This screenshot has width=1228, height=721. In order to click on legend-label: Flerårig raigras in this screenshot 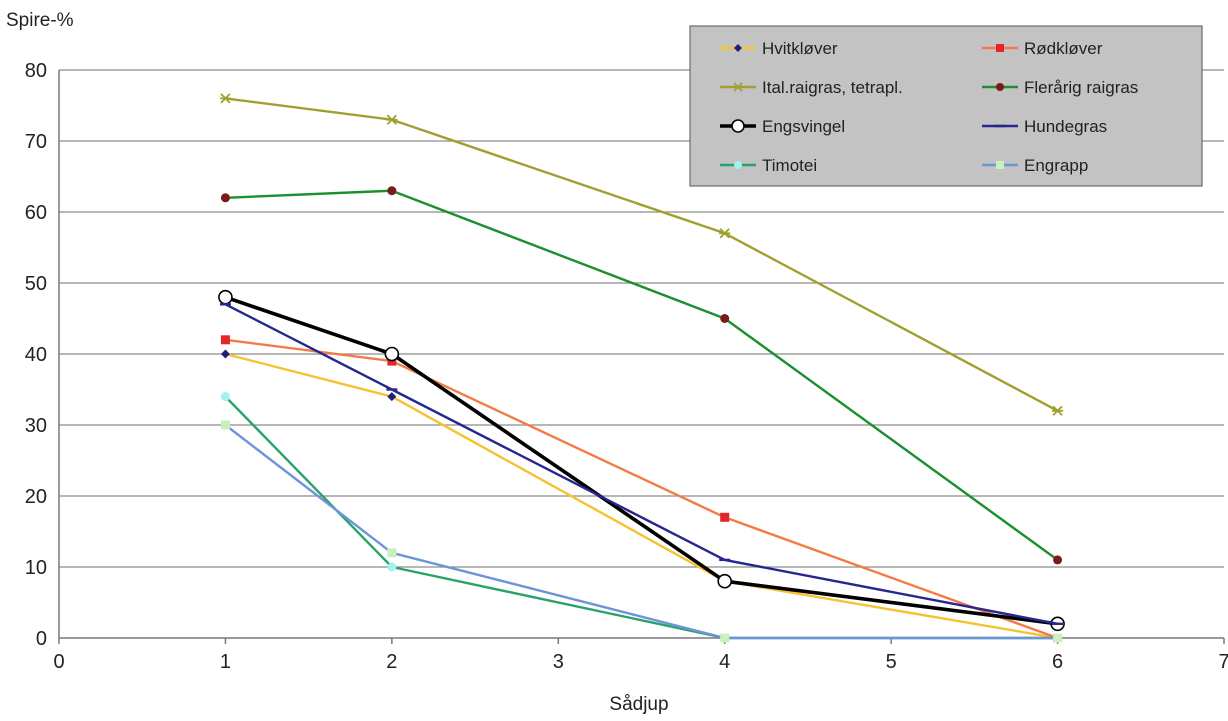, I will do `click(1081, 87)`.